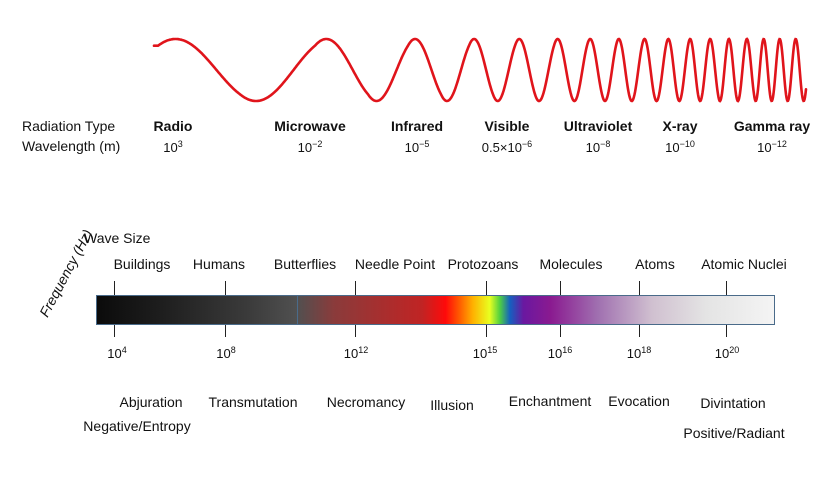 The height and width of the screenshot is (487, 832). Describe the element at coordinates (598, 126) in the screenshot. I see `radiation-name-ultraviolet: Ultraviolet` at that location.